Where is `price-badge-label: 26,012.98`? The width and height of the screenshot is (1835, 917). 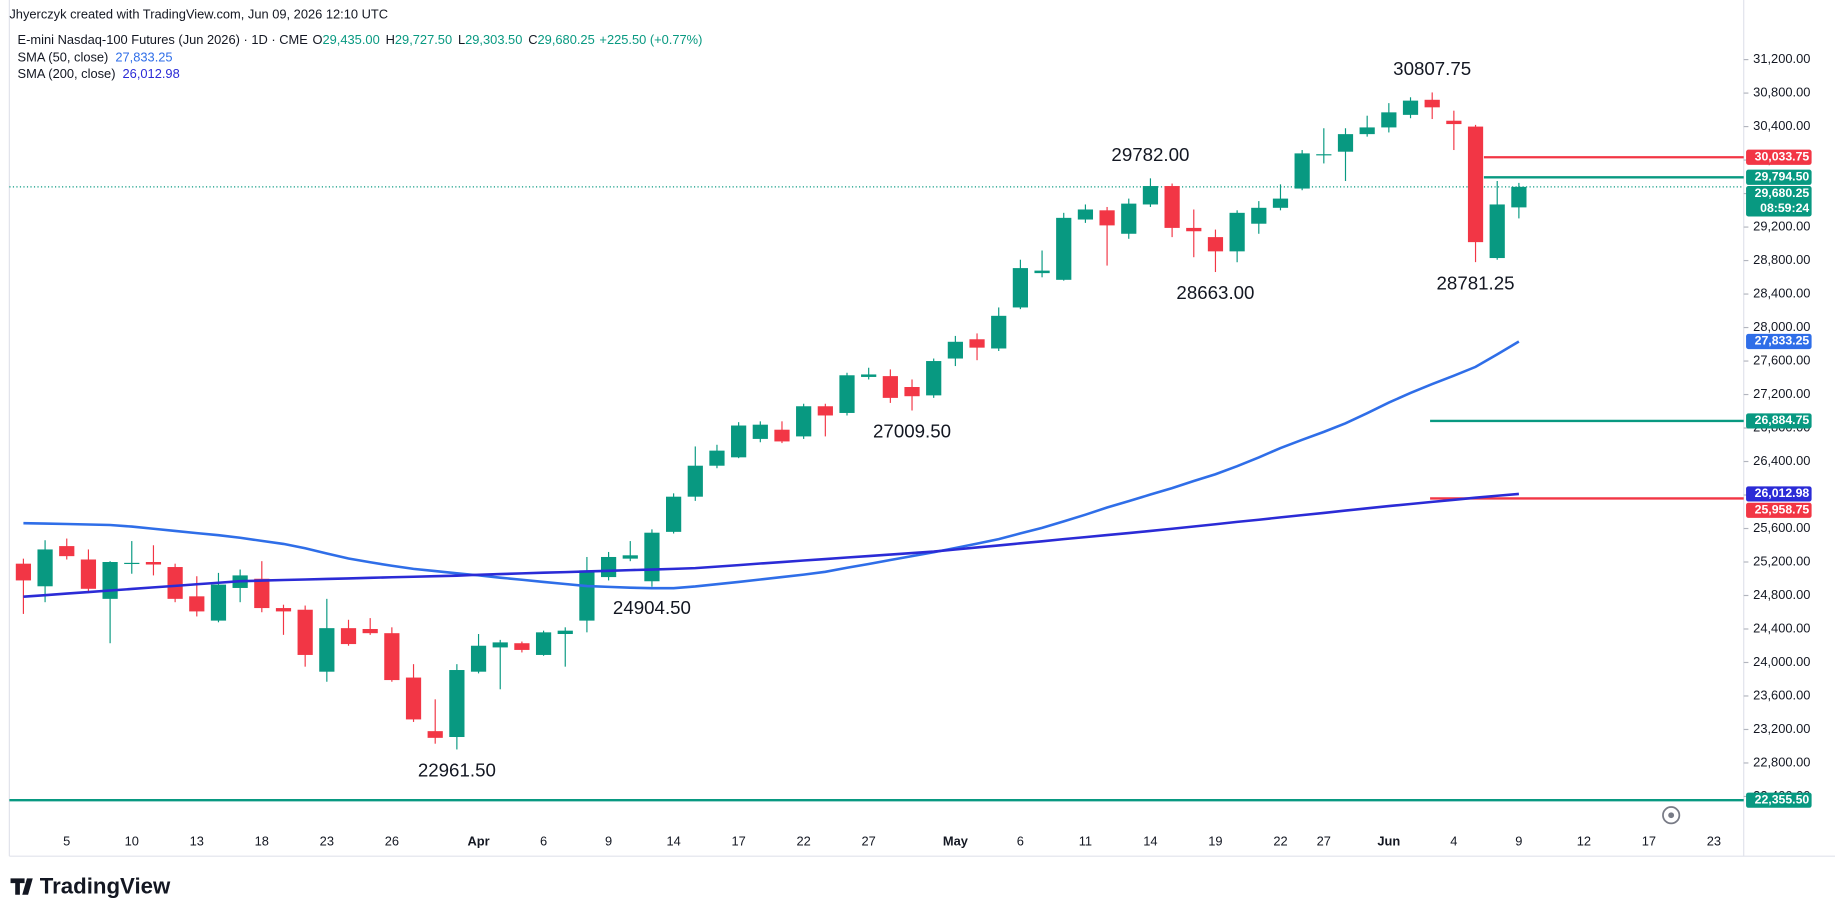
price-badge-label: 26,012.98 is located at coordinates (1782, 493).